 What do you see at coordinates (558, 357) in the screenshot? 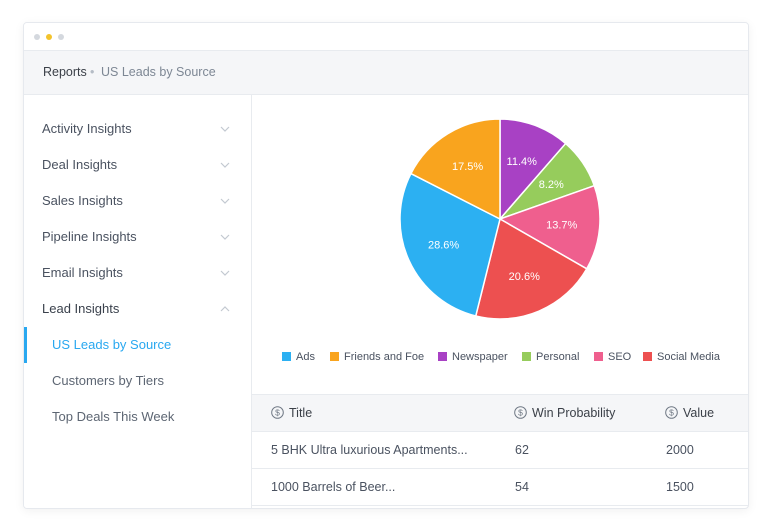
I see `legend-label: Personal` at bounding box center [558, 357].